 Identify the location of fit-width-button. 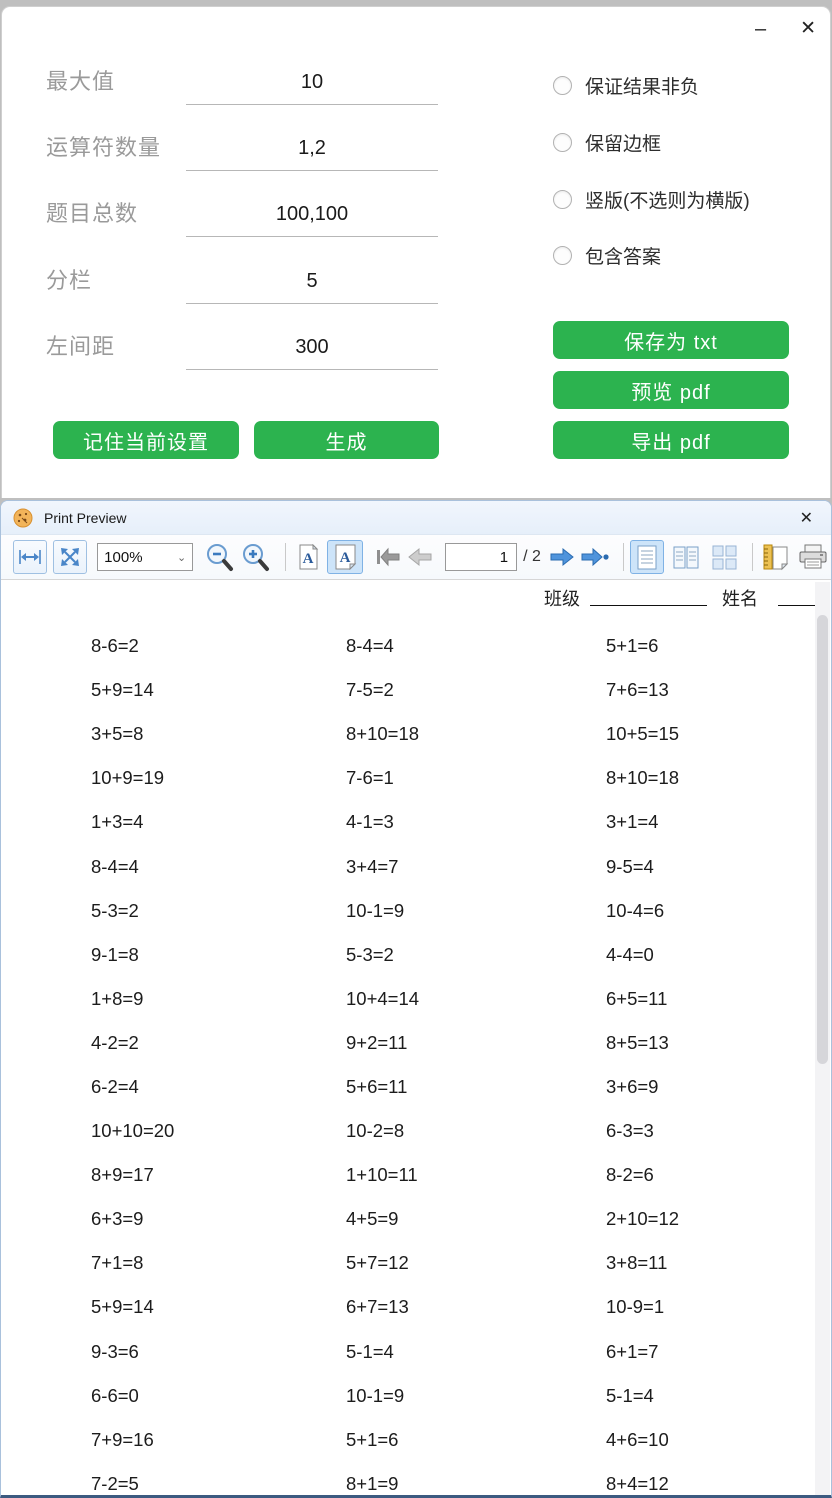
(30, 557).